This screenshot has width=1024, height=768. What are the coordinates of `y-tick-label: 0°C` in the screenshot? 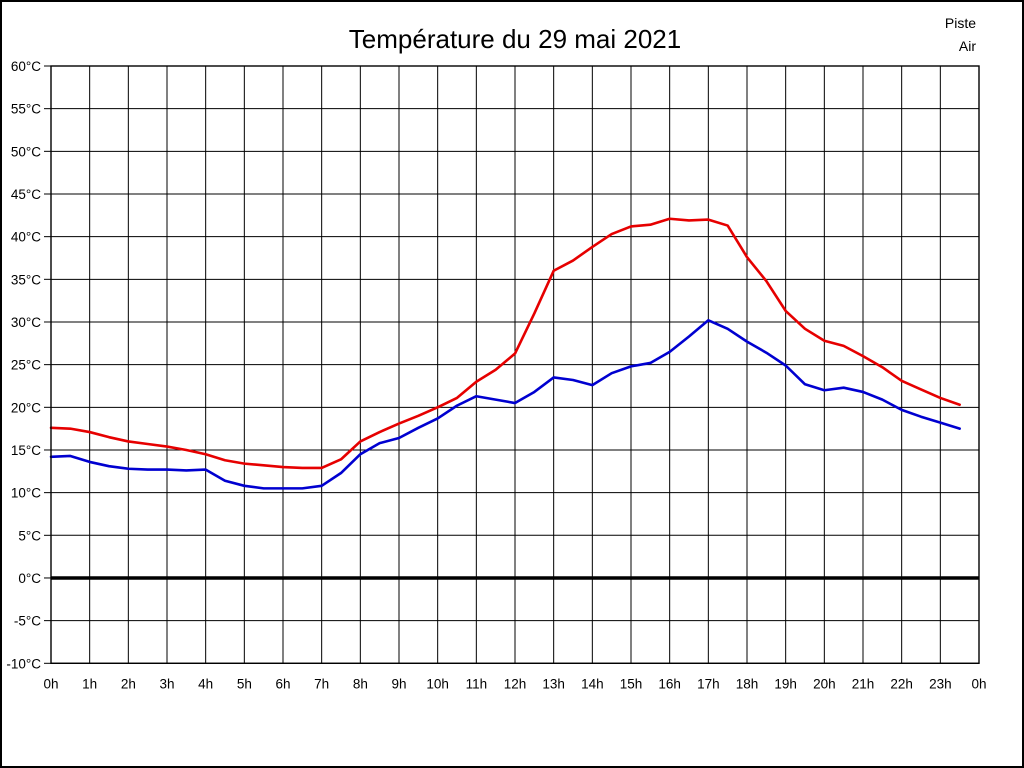 It's located at (29, 578).